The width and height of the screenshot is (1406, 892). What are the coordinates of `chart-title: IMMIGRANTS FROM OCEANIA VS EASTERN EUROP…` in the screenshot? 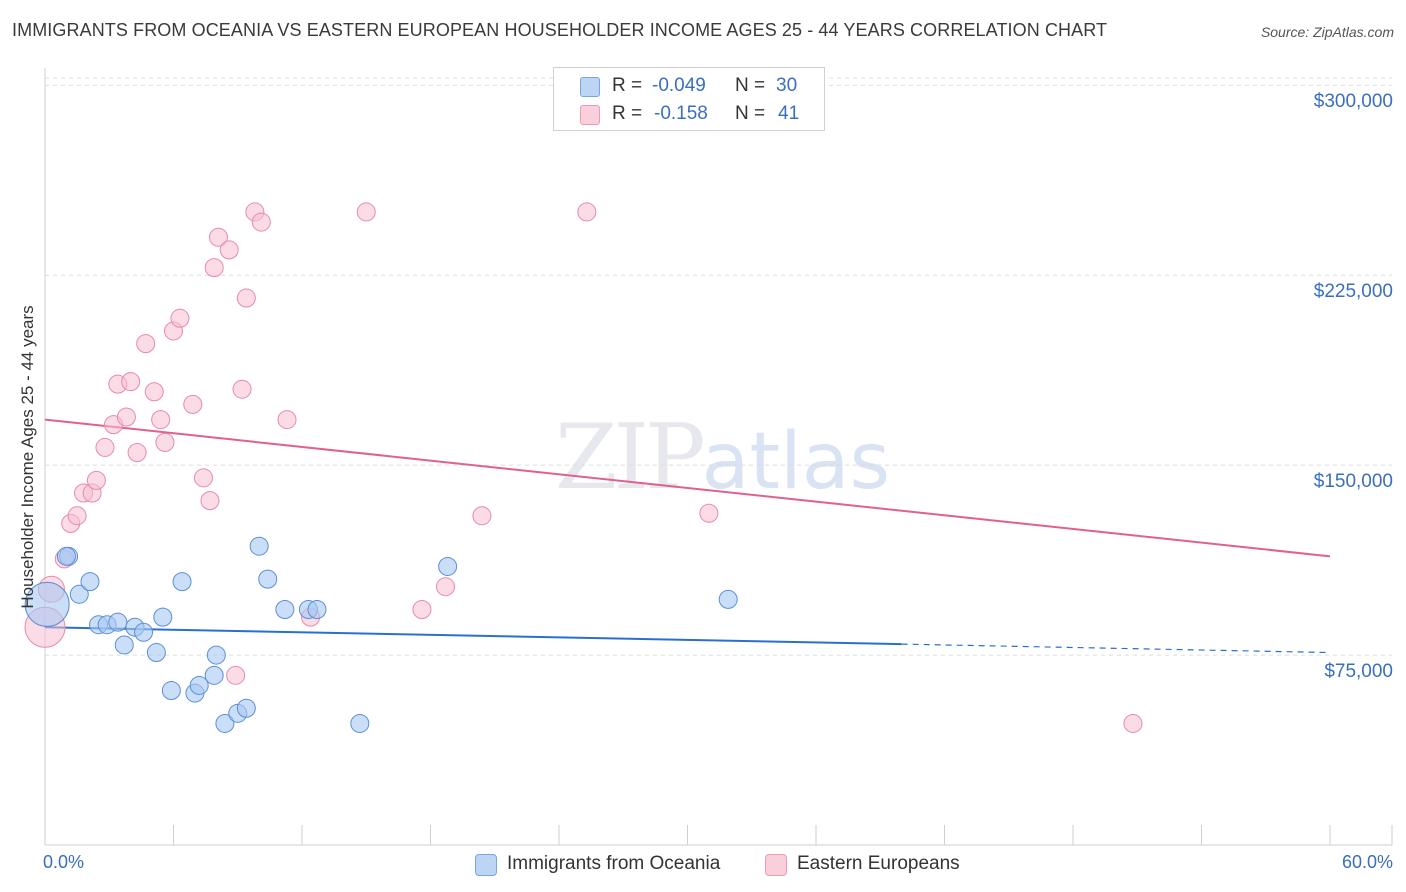 It's located at (560, 30).